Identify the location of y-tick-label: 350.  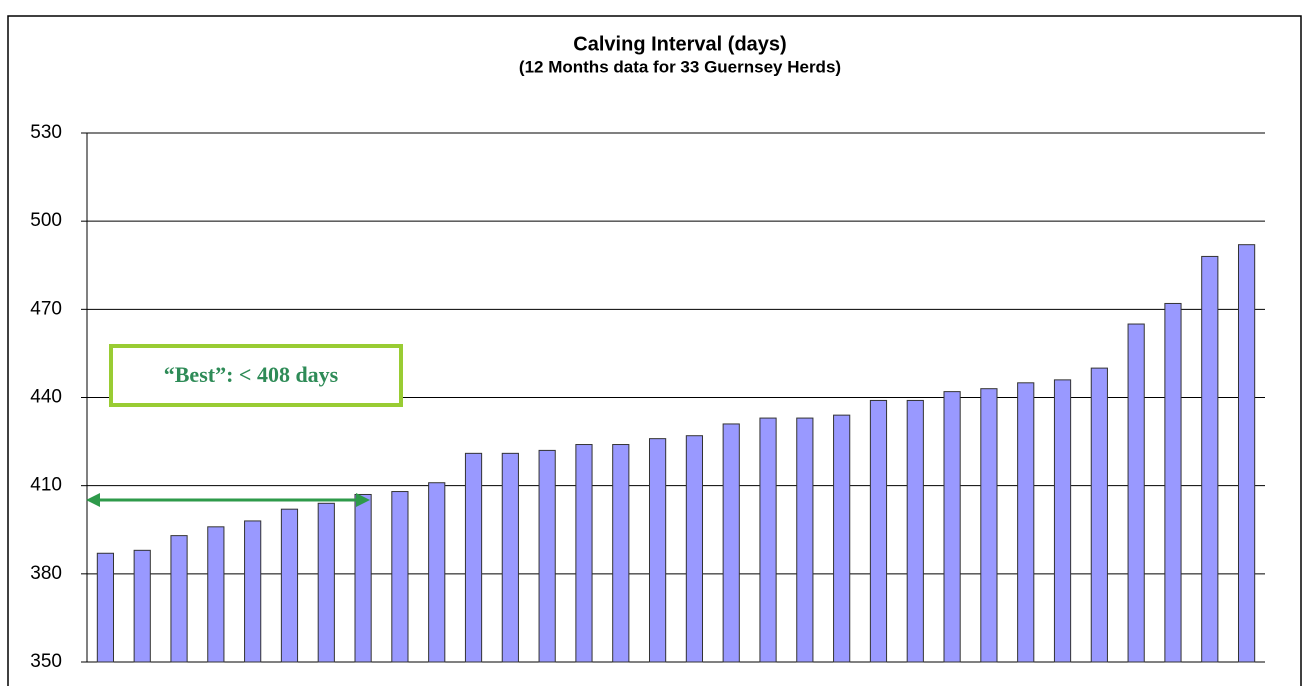
(46, 661).